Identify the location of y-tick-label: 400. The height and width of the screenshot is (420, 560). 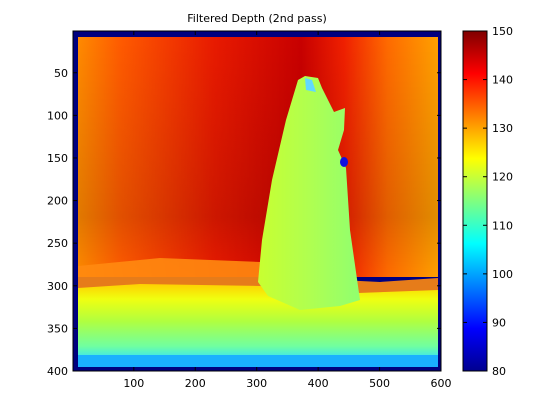
(57, 371).